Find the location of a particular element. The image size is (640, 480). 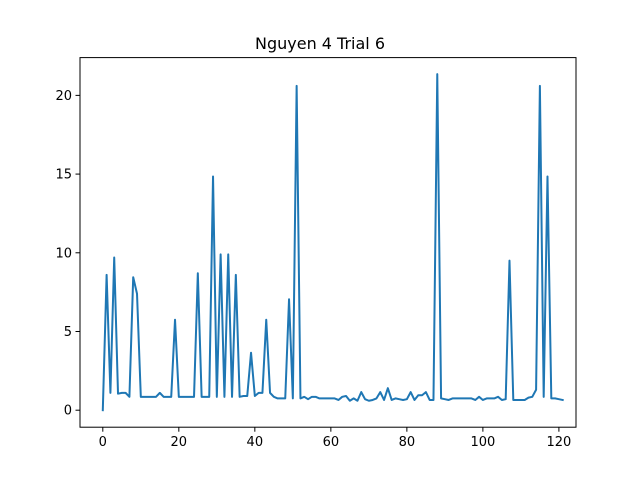

x-tick-label: 60 is located at coordinates (331, 442).